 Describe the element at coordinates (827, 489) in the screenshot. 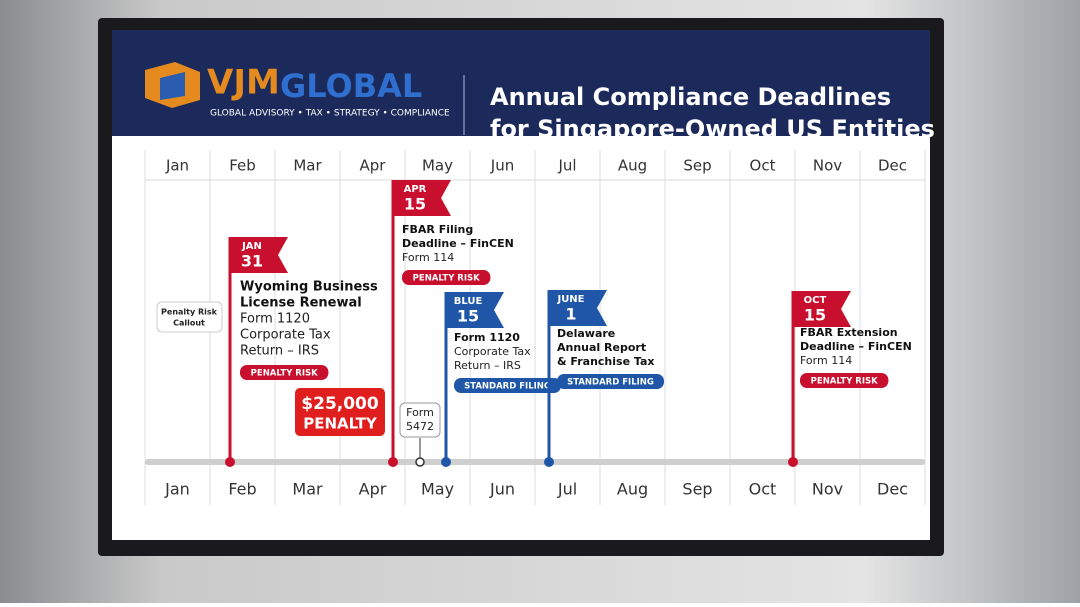

I see `month-label-bottom: Nov` at that location.